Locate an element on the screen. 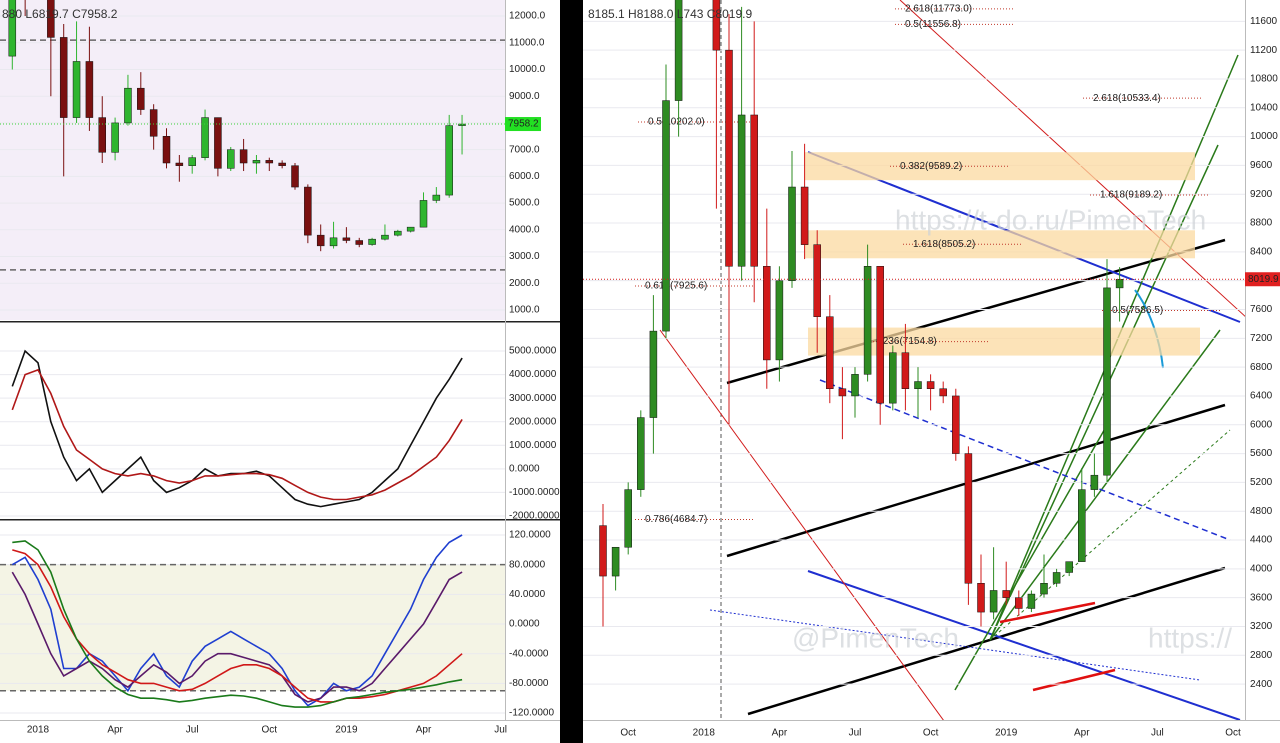 This screenshot has width=1280, height=743. y-tick-label: 10000.0 is located at coordinates (527, 69).